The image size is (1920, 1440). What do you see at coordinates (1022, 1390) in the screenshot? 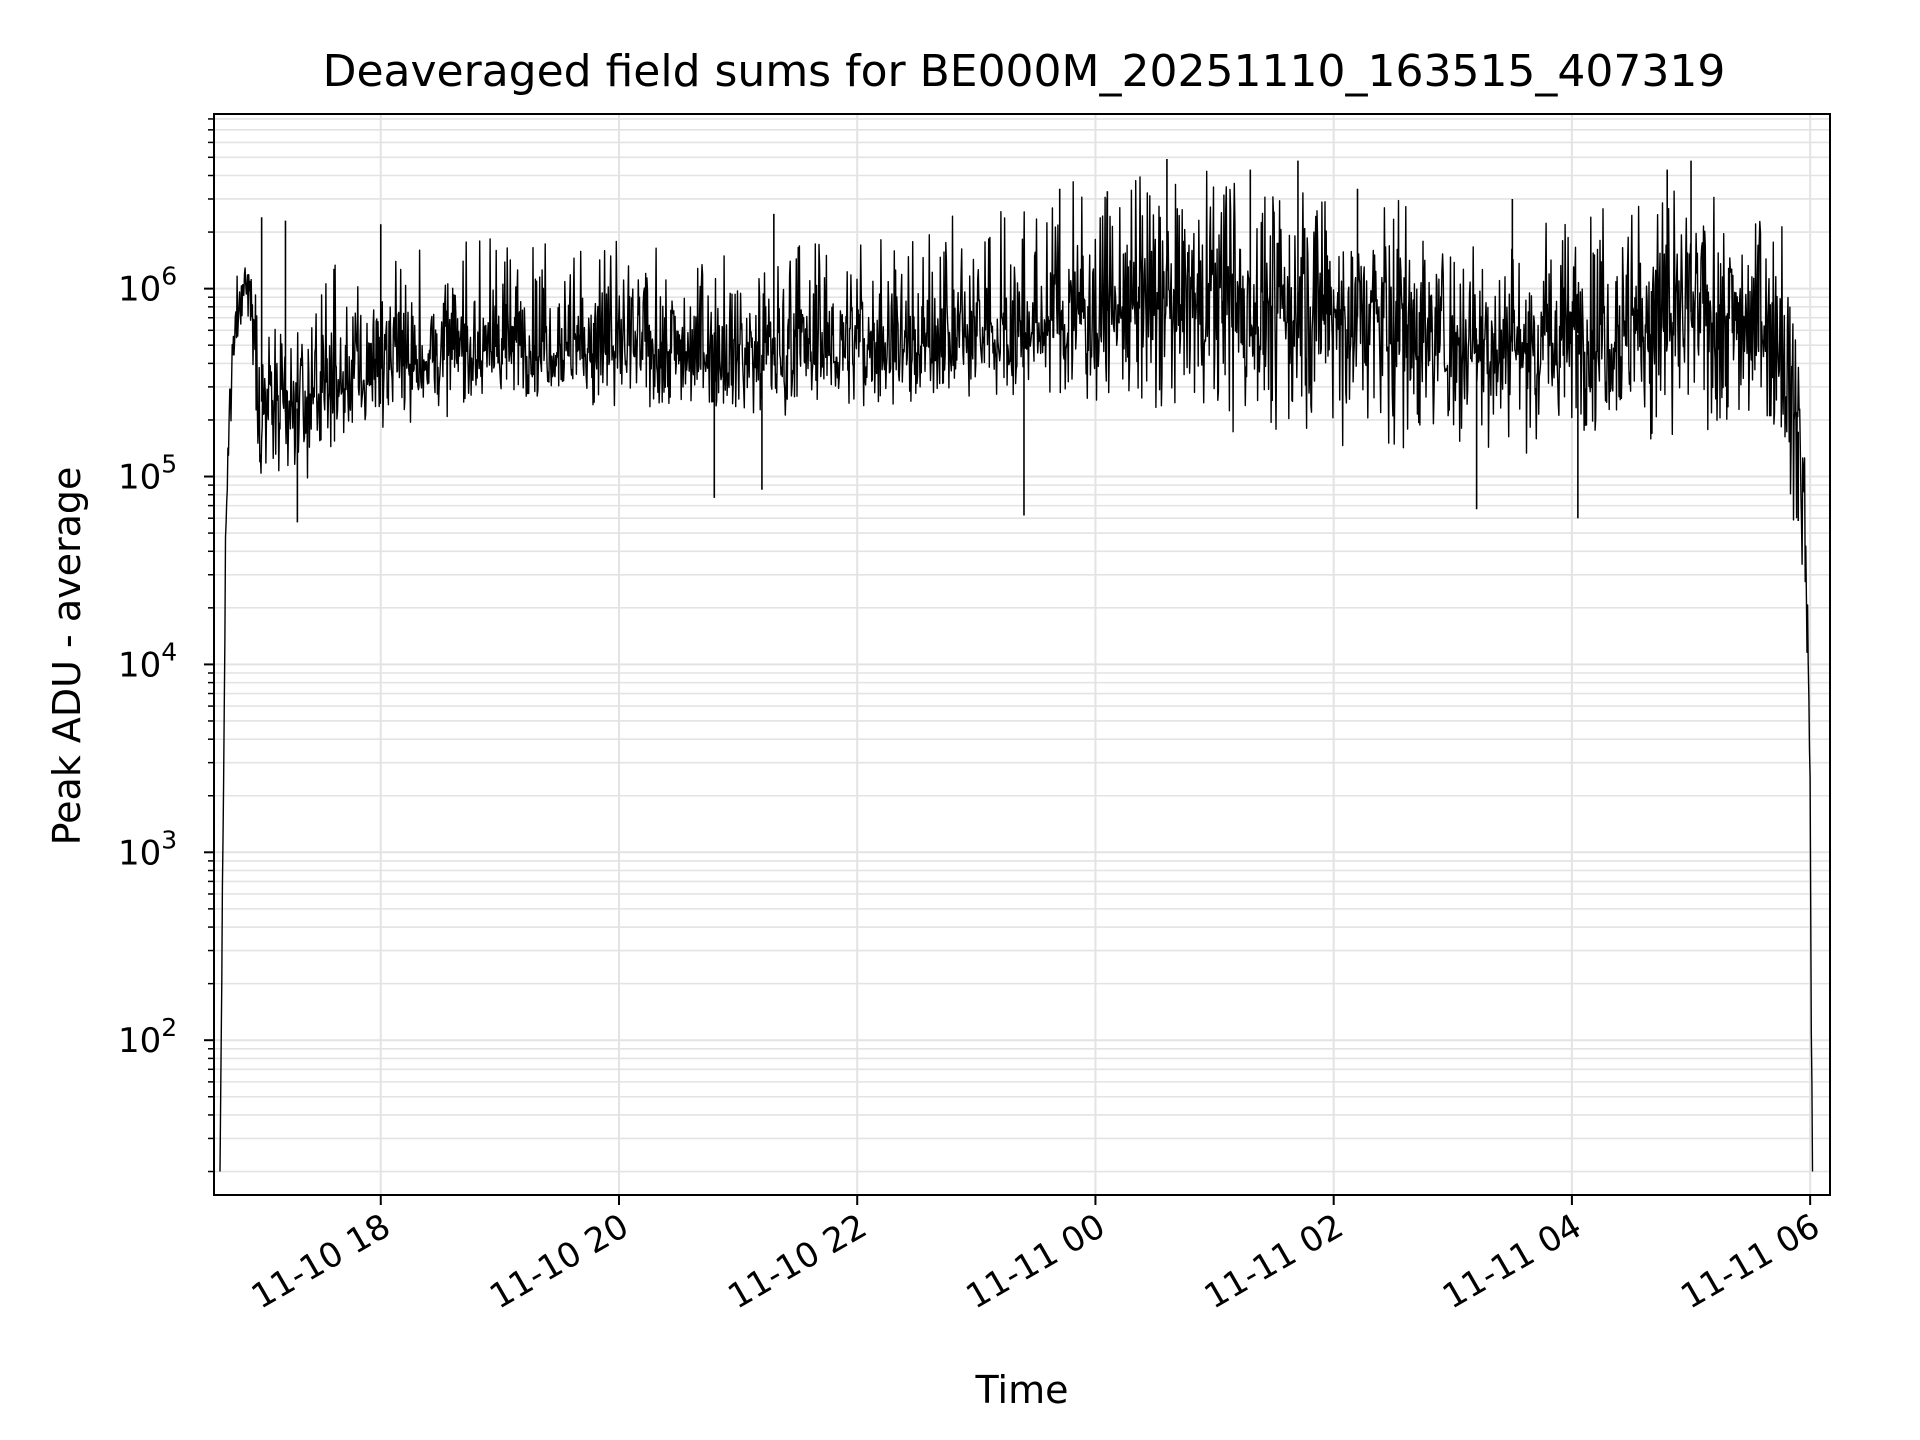
I see `x-axis-label: Time` at bounding box center [1022, 1390].